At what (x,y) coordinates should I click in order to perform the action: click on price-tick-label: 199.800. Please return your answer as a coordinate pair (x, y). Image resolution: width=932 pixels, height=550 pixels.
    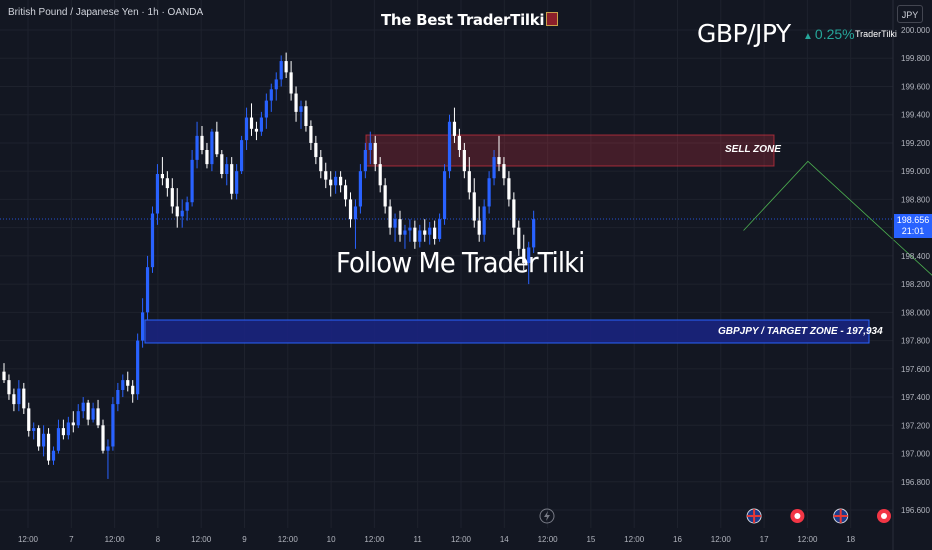
    Looking at the image, I should click on (915, 58).